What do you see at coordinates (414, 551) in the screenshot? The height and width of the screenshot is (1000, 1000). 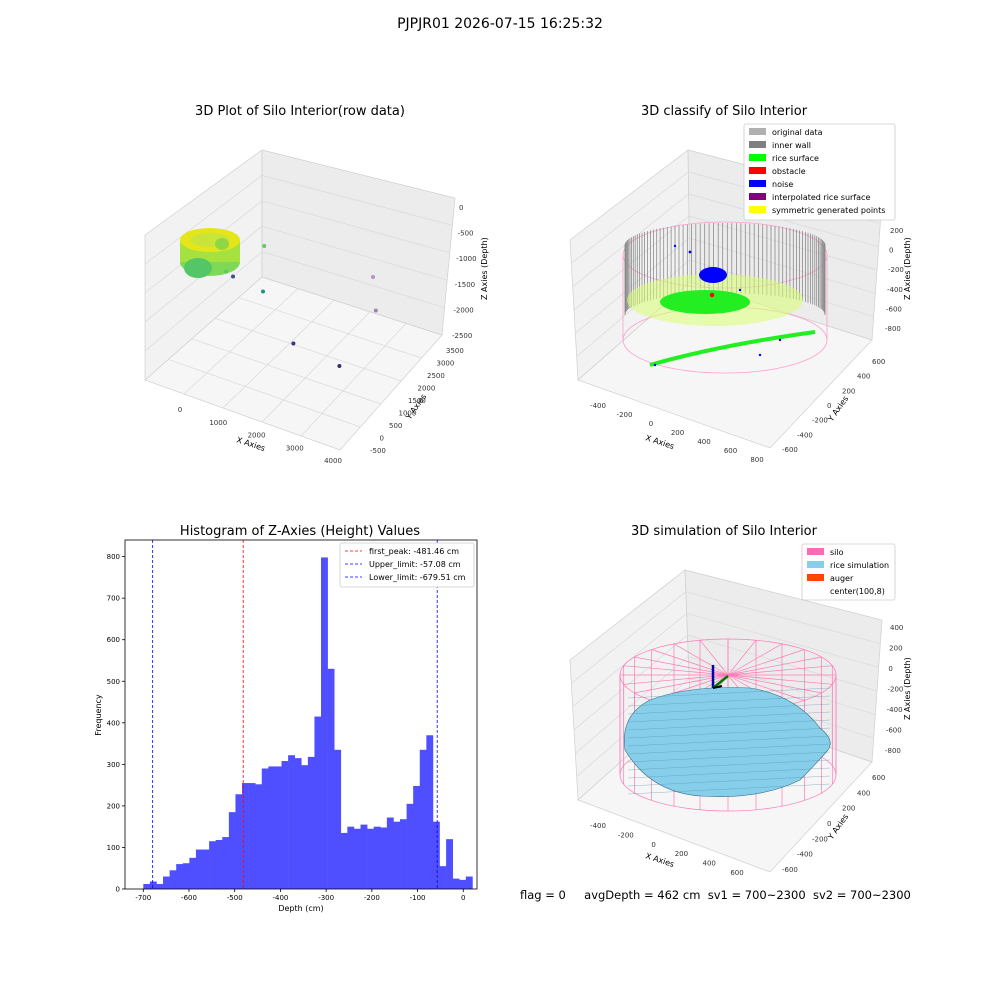 I see `legend-label: first_peak: -481.46 cm` at bounding box center [414, 551].